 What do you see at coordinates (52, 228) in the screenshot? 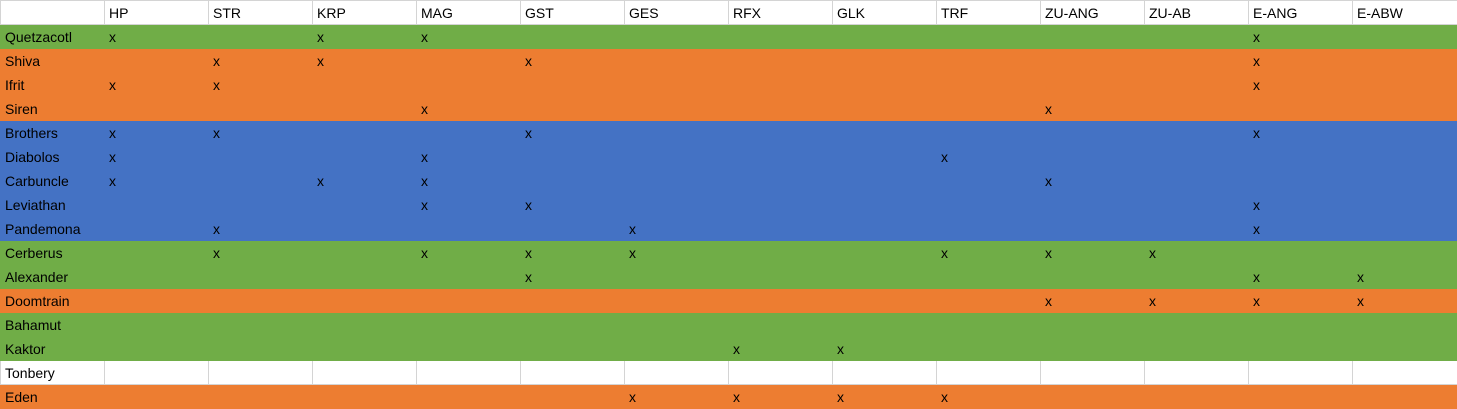
I see `row-name-cell: Pandemona` at bounding box center [52, 228].